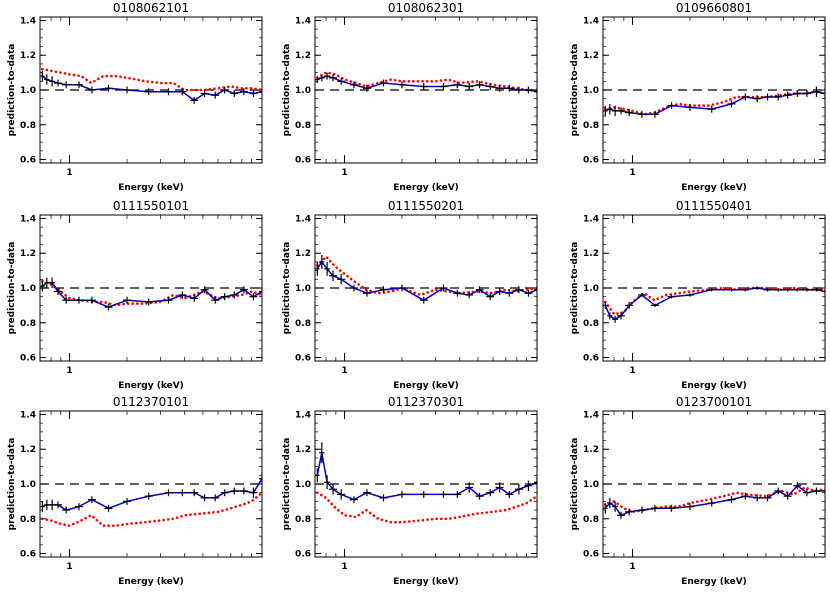  Describe the element at coordinates (714, 206) in the screenshot. I see `chart-title: 0111550401` at that location.